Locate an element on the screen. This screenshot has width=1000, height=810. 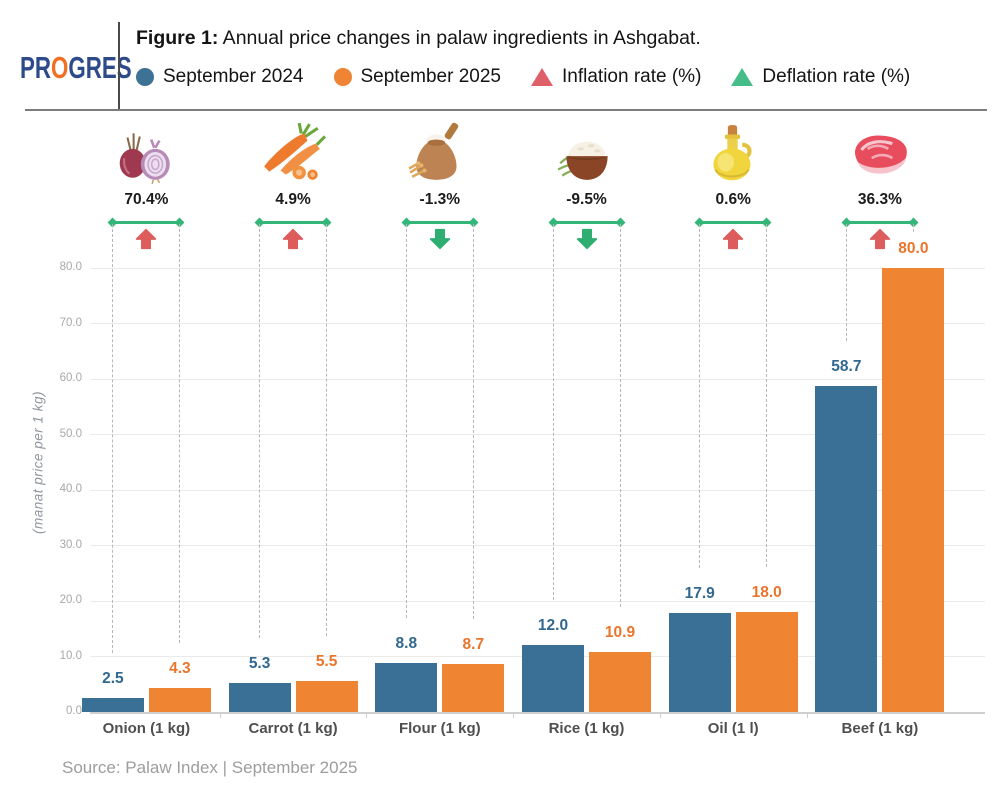
category-label-oil: Oil (1 l) is located at coordinates (733, 728).